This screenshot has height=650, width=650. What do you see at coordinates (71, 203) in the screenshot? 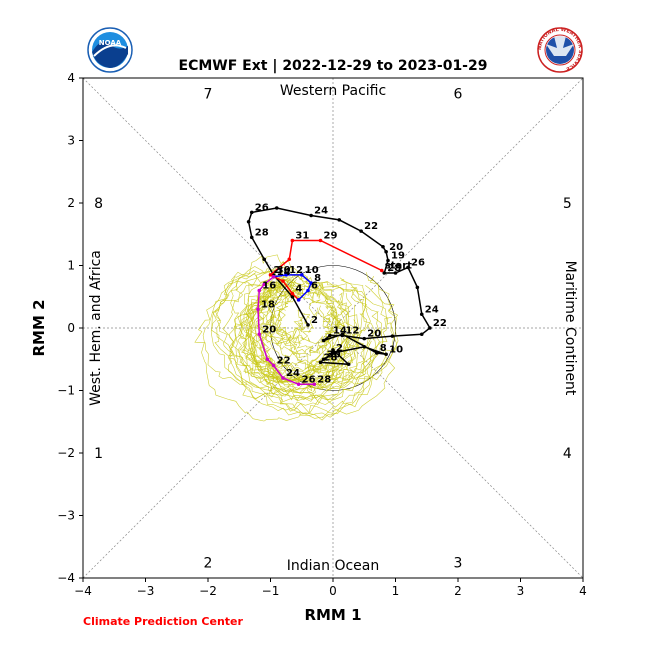
I see `y-tick-label: 2` at bounding box center [71, 203].